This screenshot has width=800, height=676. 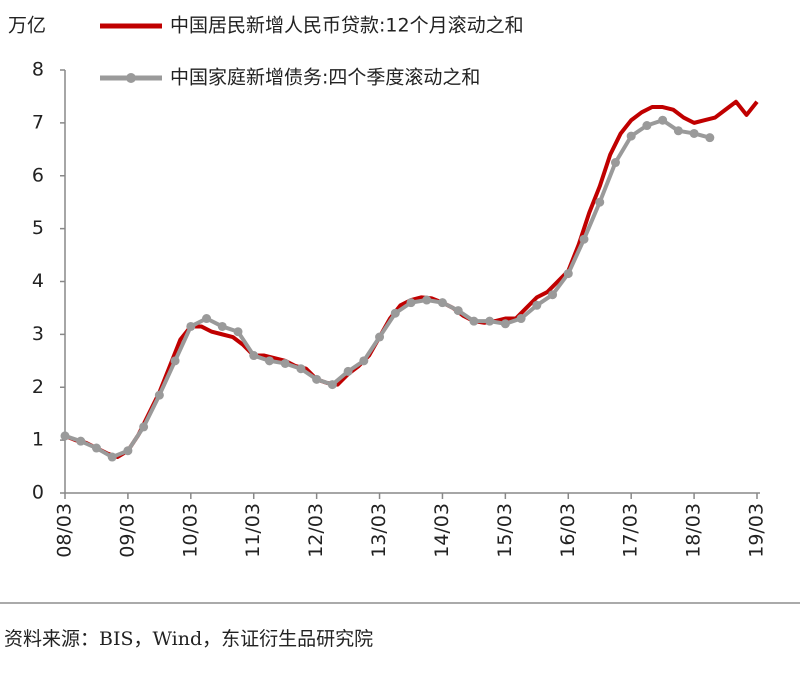 I want to click on y-tick-label: 1, so click(x=38, y=440).